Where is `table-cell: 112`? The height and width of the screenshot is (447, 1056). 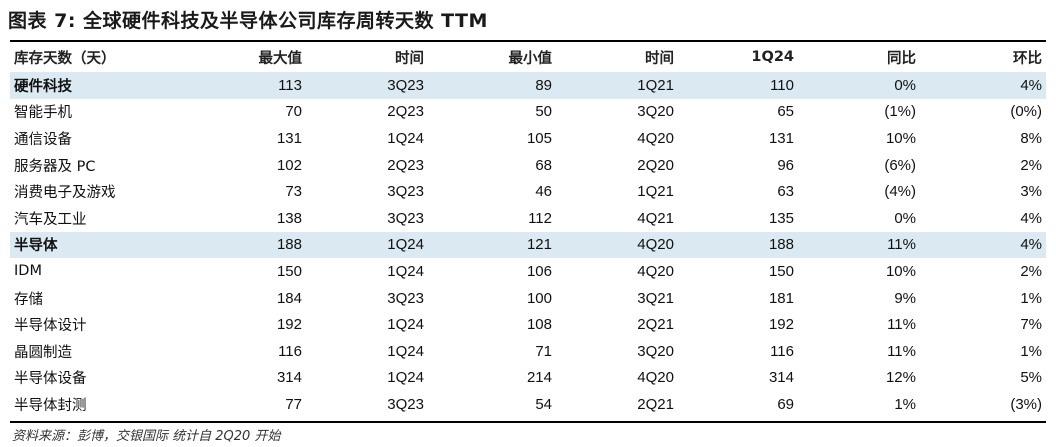
table-cell: 112 is located at coordinates (540, 218).